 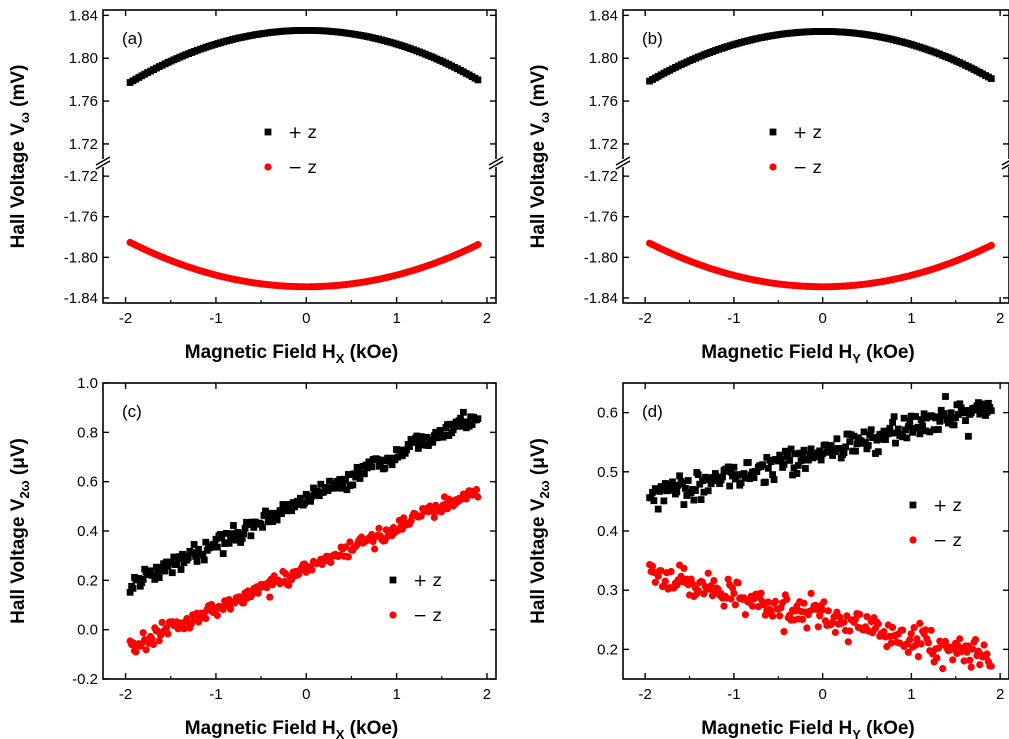 What do you see at coordinates (215, 318) in the screenshot?
I see `x-tick-label: -1` at bounding box center [215, 318].